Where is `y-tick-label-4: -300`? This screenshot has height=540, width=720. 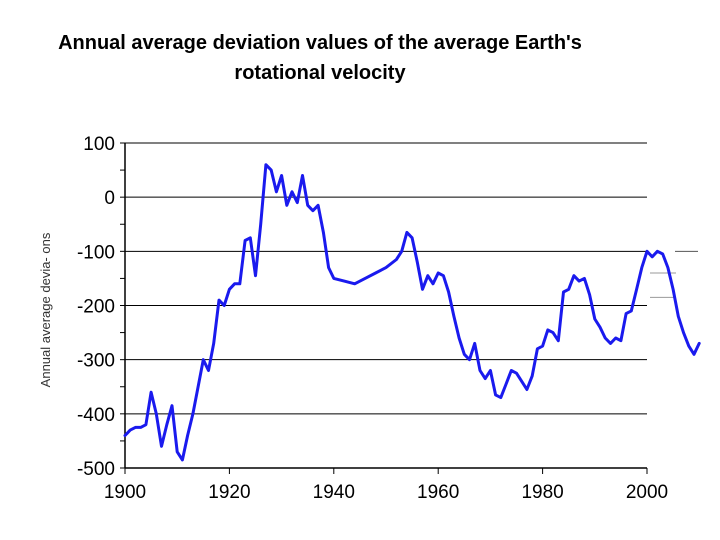
y-tick-label-4: -300 is located at coordinates (96, 361).